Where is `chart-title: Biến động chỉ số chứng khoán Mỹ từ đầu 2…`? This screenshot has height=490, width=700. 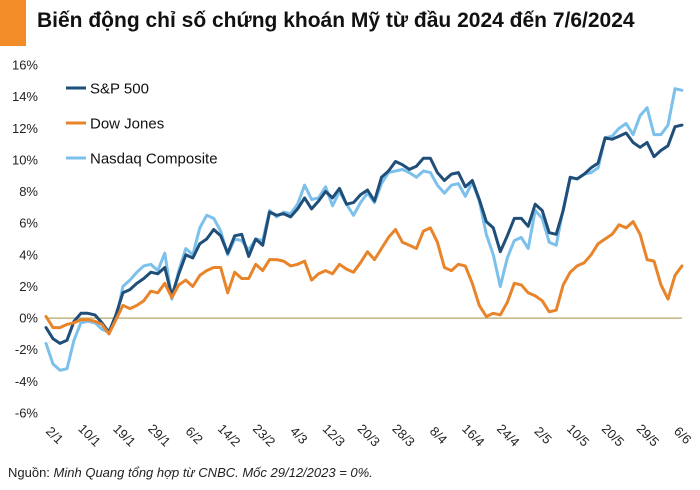
chart-title: Biến động chỉ số chứng khoán Mỹ từ đầu 2… is located at coordinates (336, 20).